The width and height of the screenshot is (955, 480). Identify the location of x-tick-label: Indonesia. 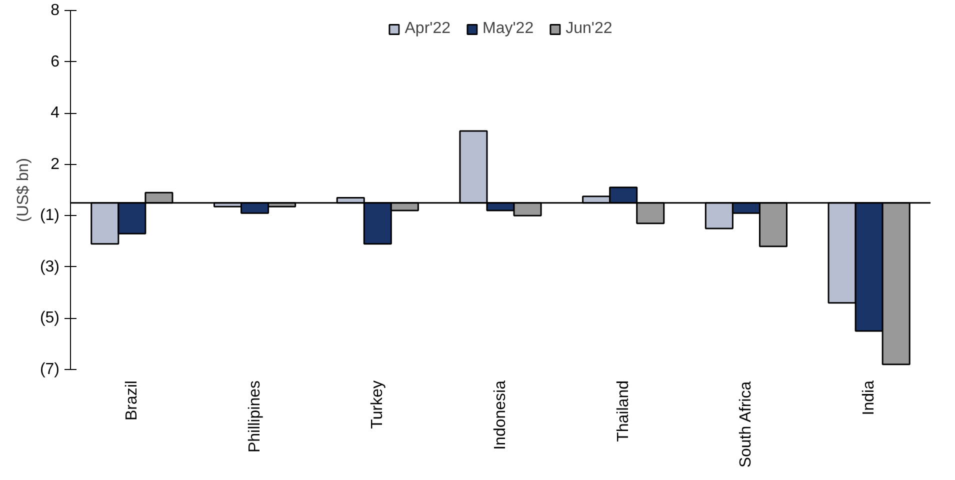
(500, 415).